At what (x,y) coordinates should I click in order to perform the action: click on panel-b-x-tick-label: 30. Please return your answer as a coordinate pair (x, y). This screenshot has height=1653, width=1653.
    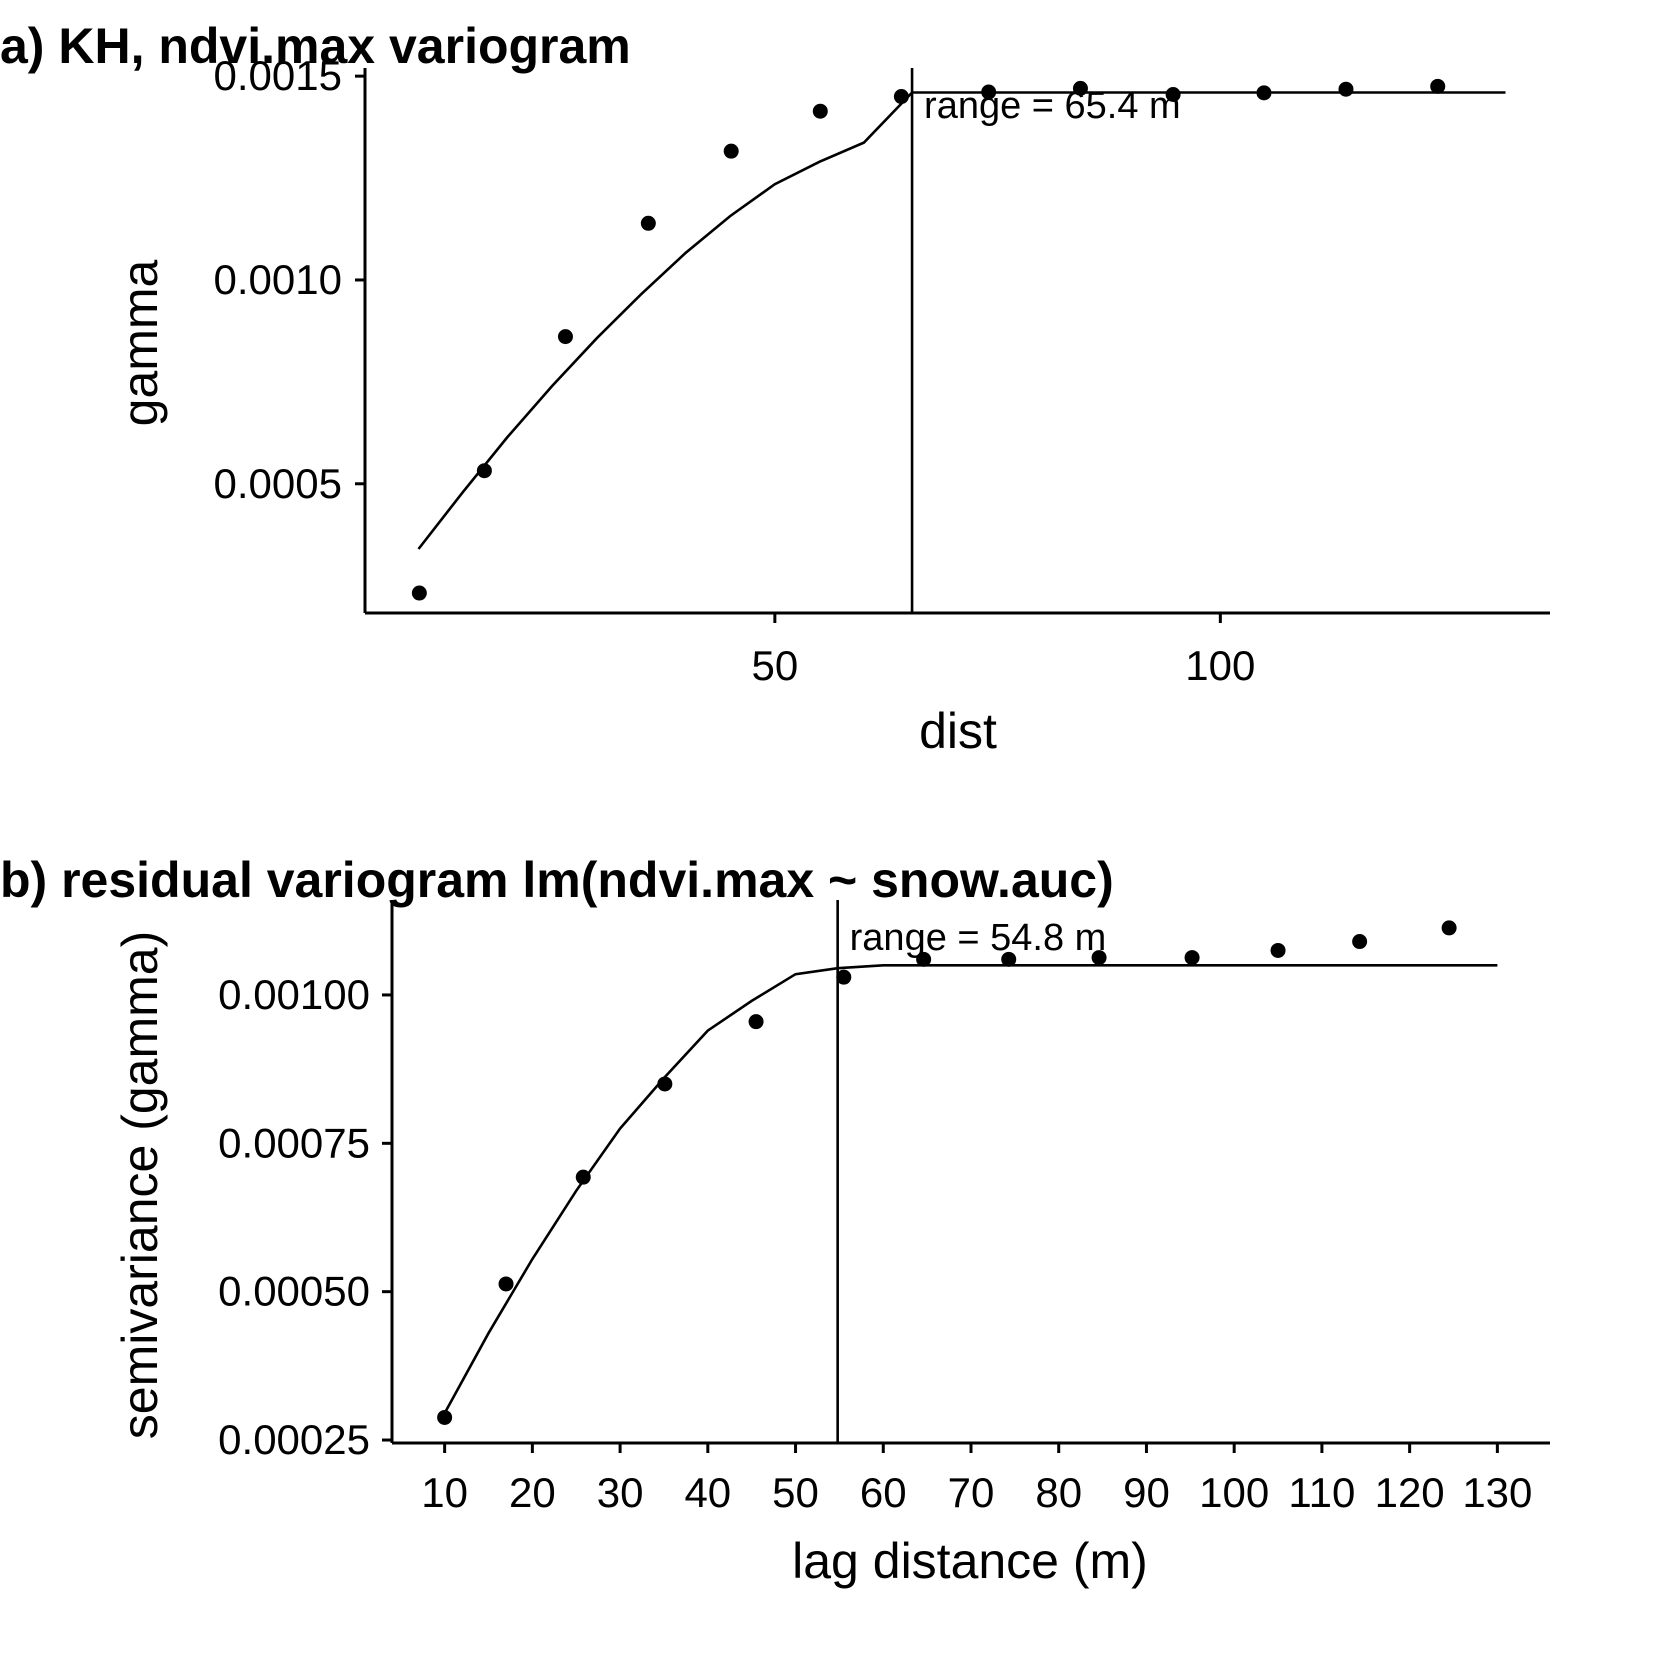
    Looking at the image, I should click on (620, 1492).